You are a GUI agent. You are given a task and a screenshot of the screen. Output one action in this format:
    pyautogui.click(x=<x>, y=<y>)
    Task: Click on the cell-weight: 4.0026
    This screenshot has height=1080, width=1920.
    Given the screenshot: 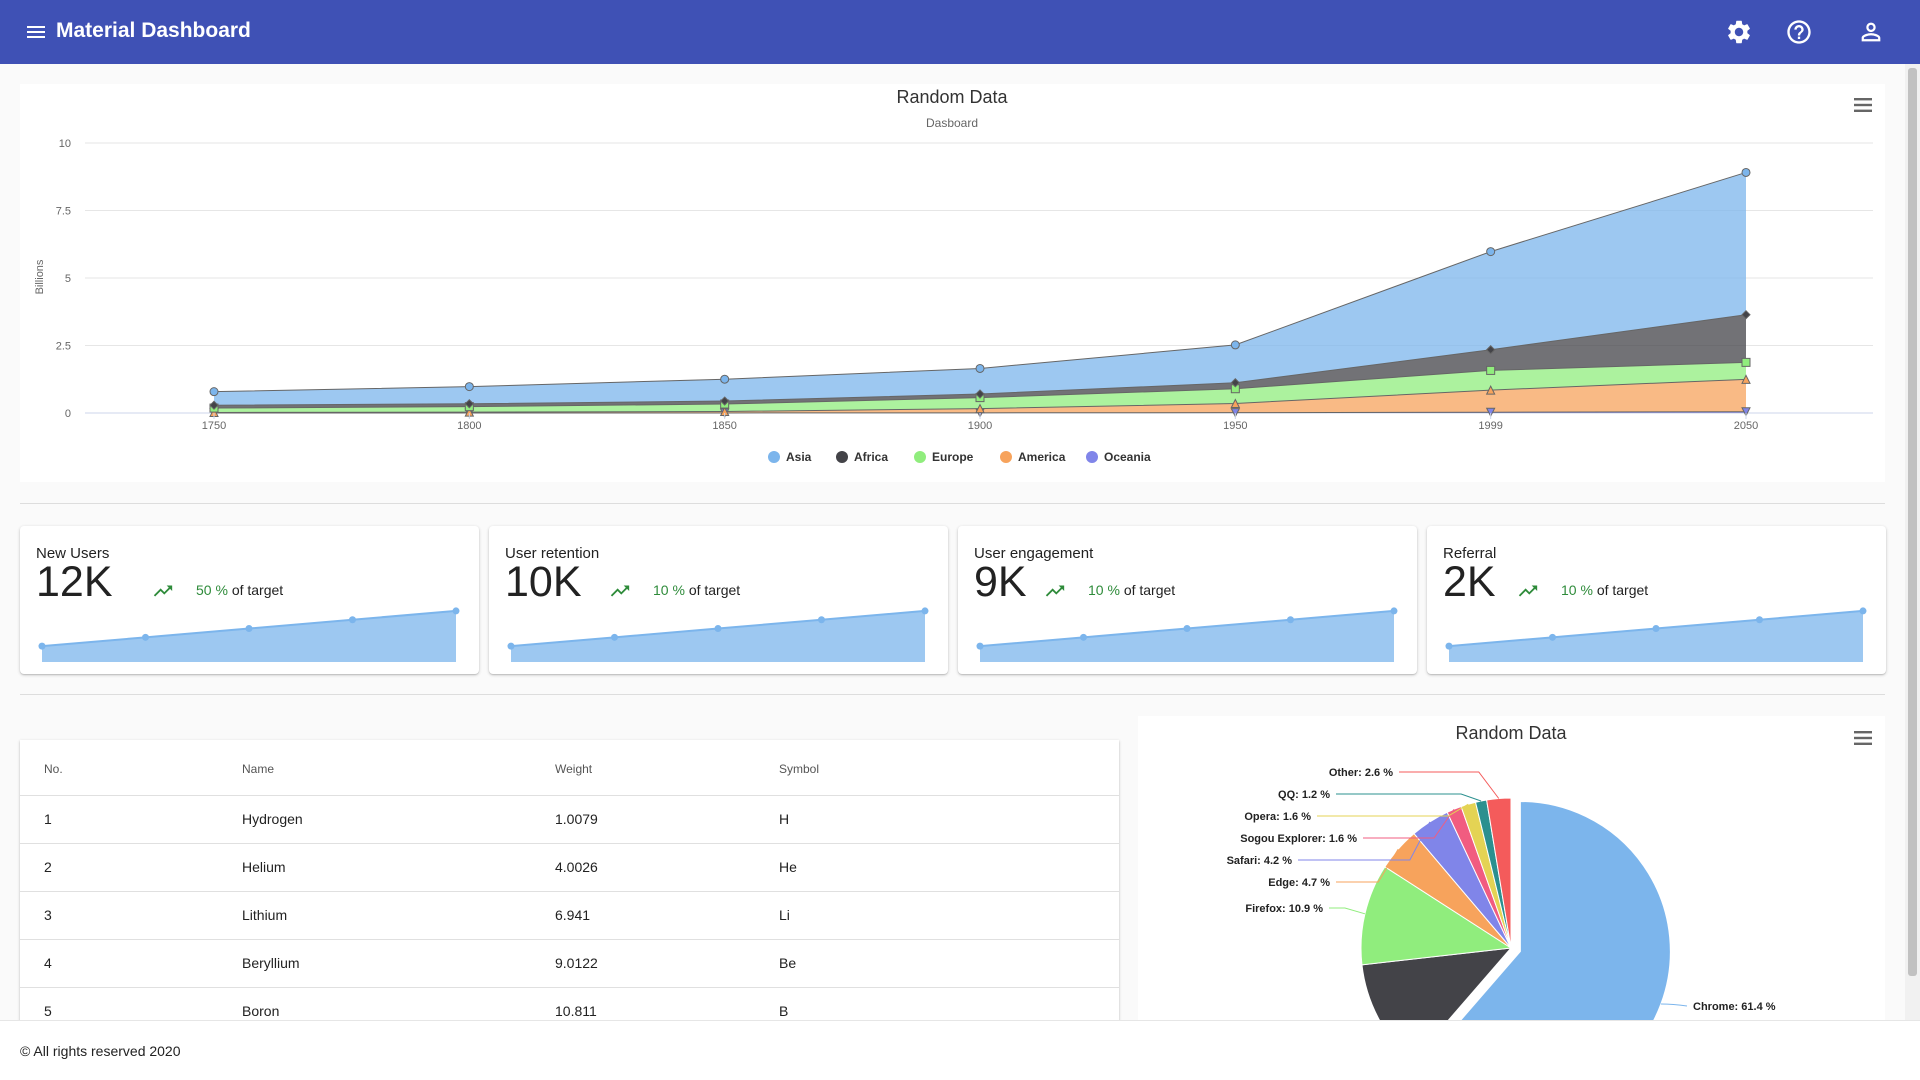 What is the action you would take?
    pyautogui.click(x=576, y=867)
    